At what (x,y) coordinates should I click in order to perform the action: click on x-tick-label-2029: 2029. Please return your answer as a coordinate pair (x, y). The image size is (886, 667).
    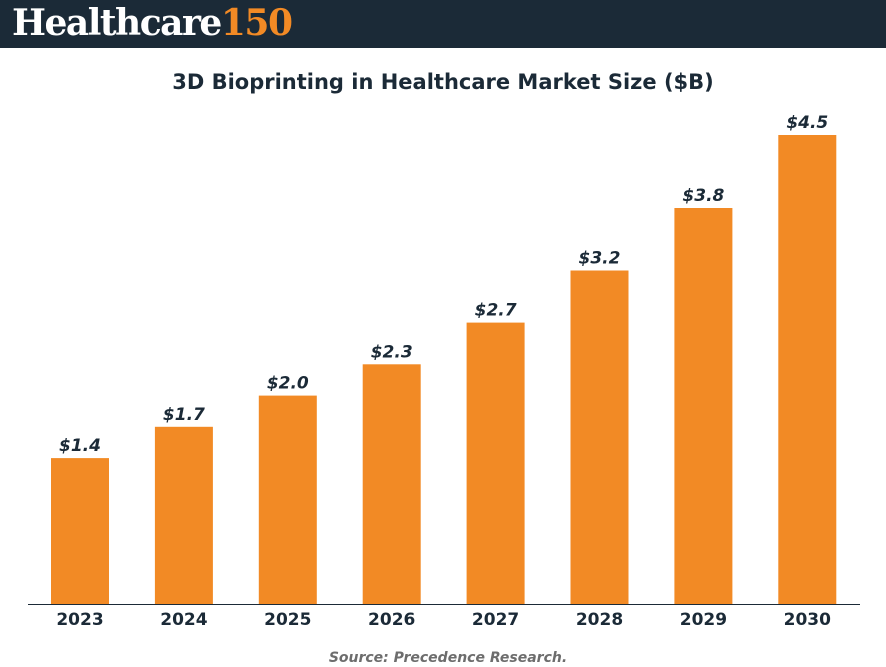
    Looking at the image, I should click on (703, 620).